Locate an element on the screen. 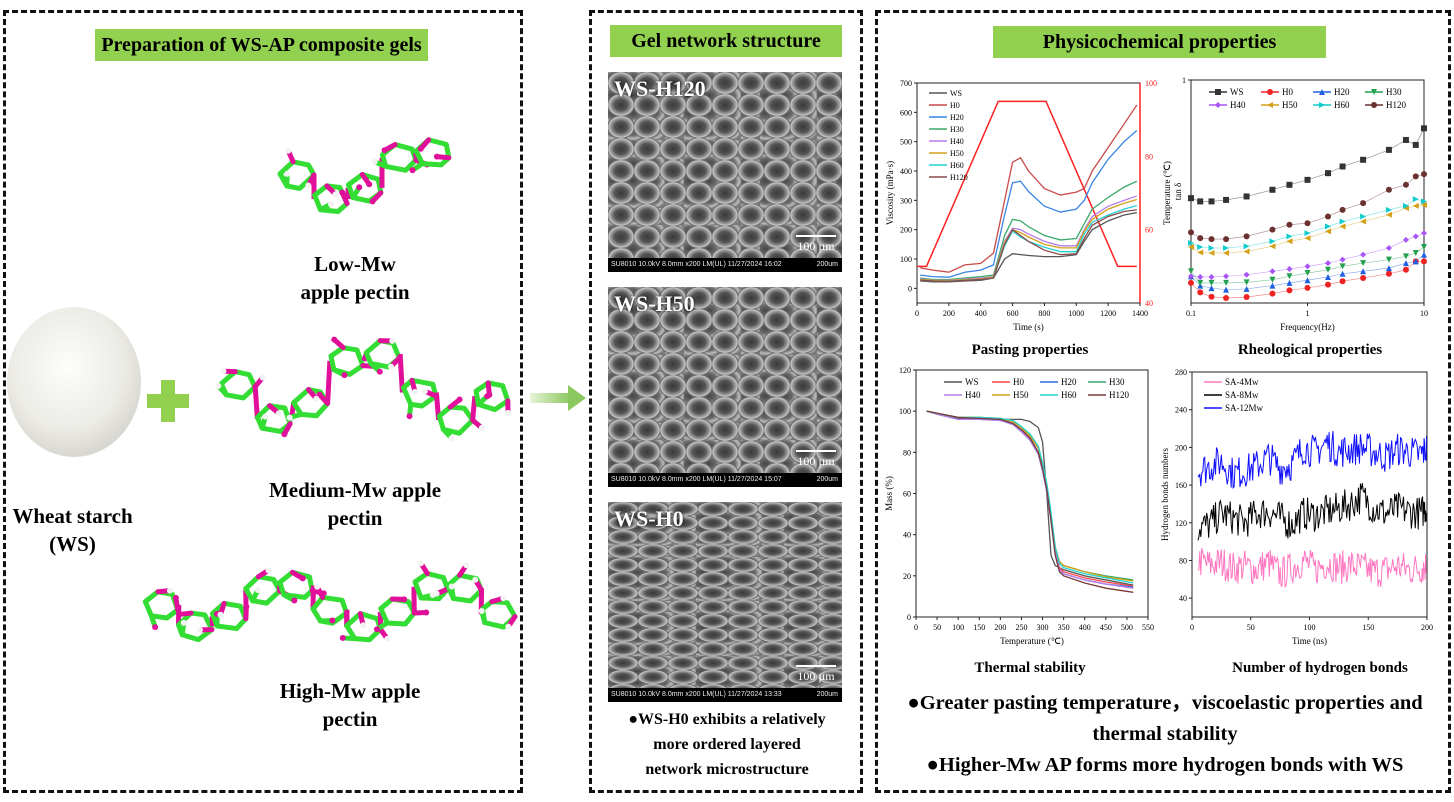  series-line-SA-4Mw is located at coordinates (1312, 568).